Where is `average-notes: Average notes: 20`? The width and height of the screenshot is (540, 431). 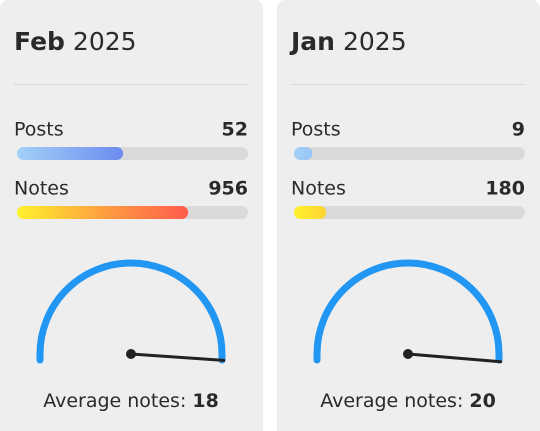 average-notes: Average notes: 20 is located at coordinates (408, 401).